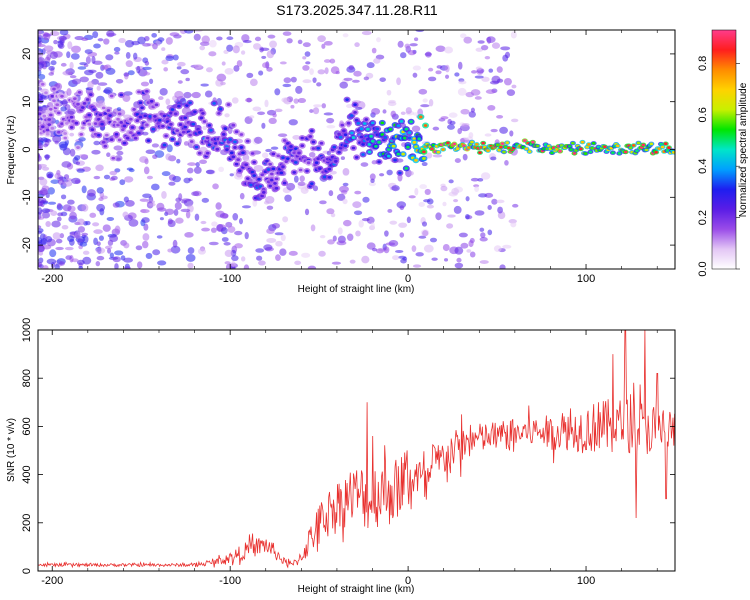  Describe the element at coordinates (52, 581) in the screenshot. I see `x-tick-label: -200` at that location.